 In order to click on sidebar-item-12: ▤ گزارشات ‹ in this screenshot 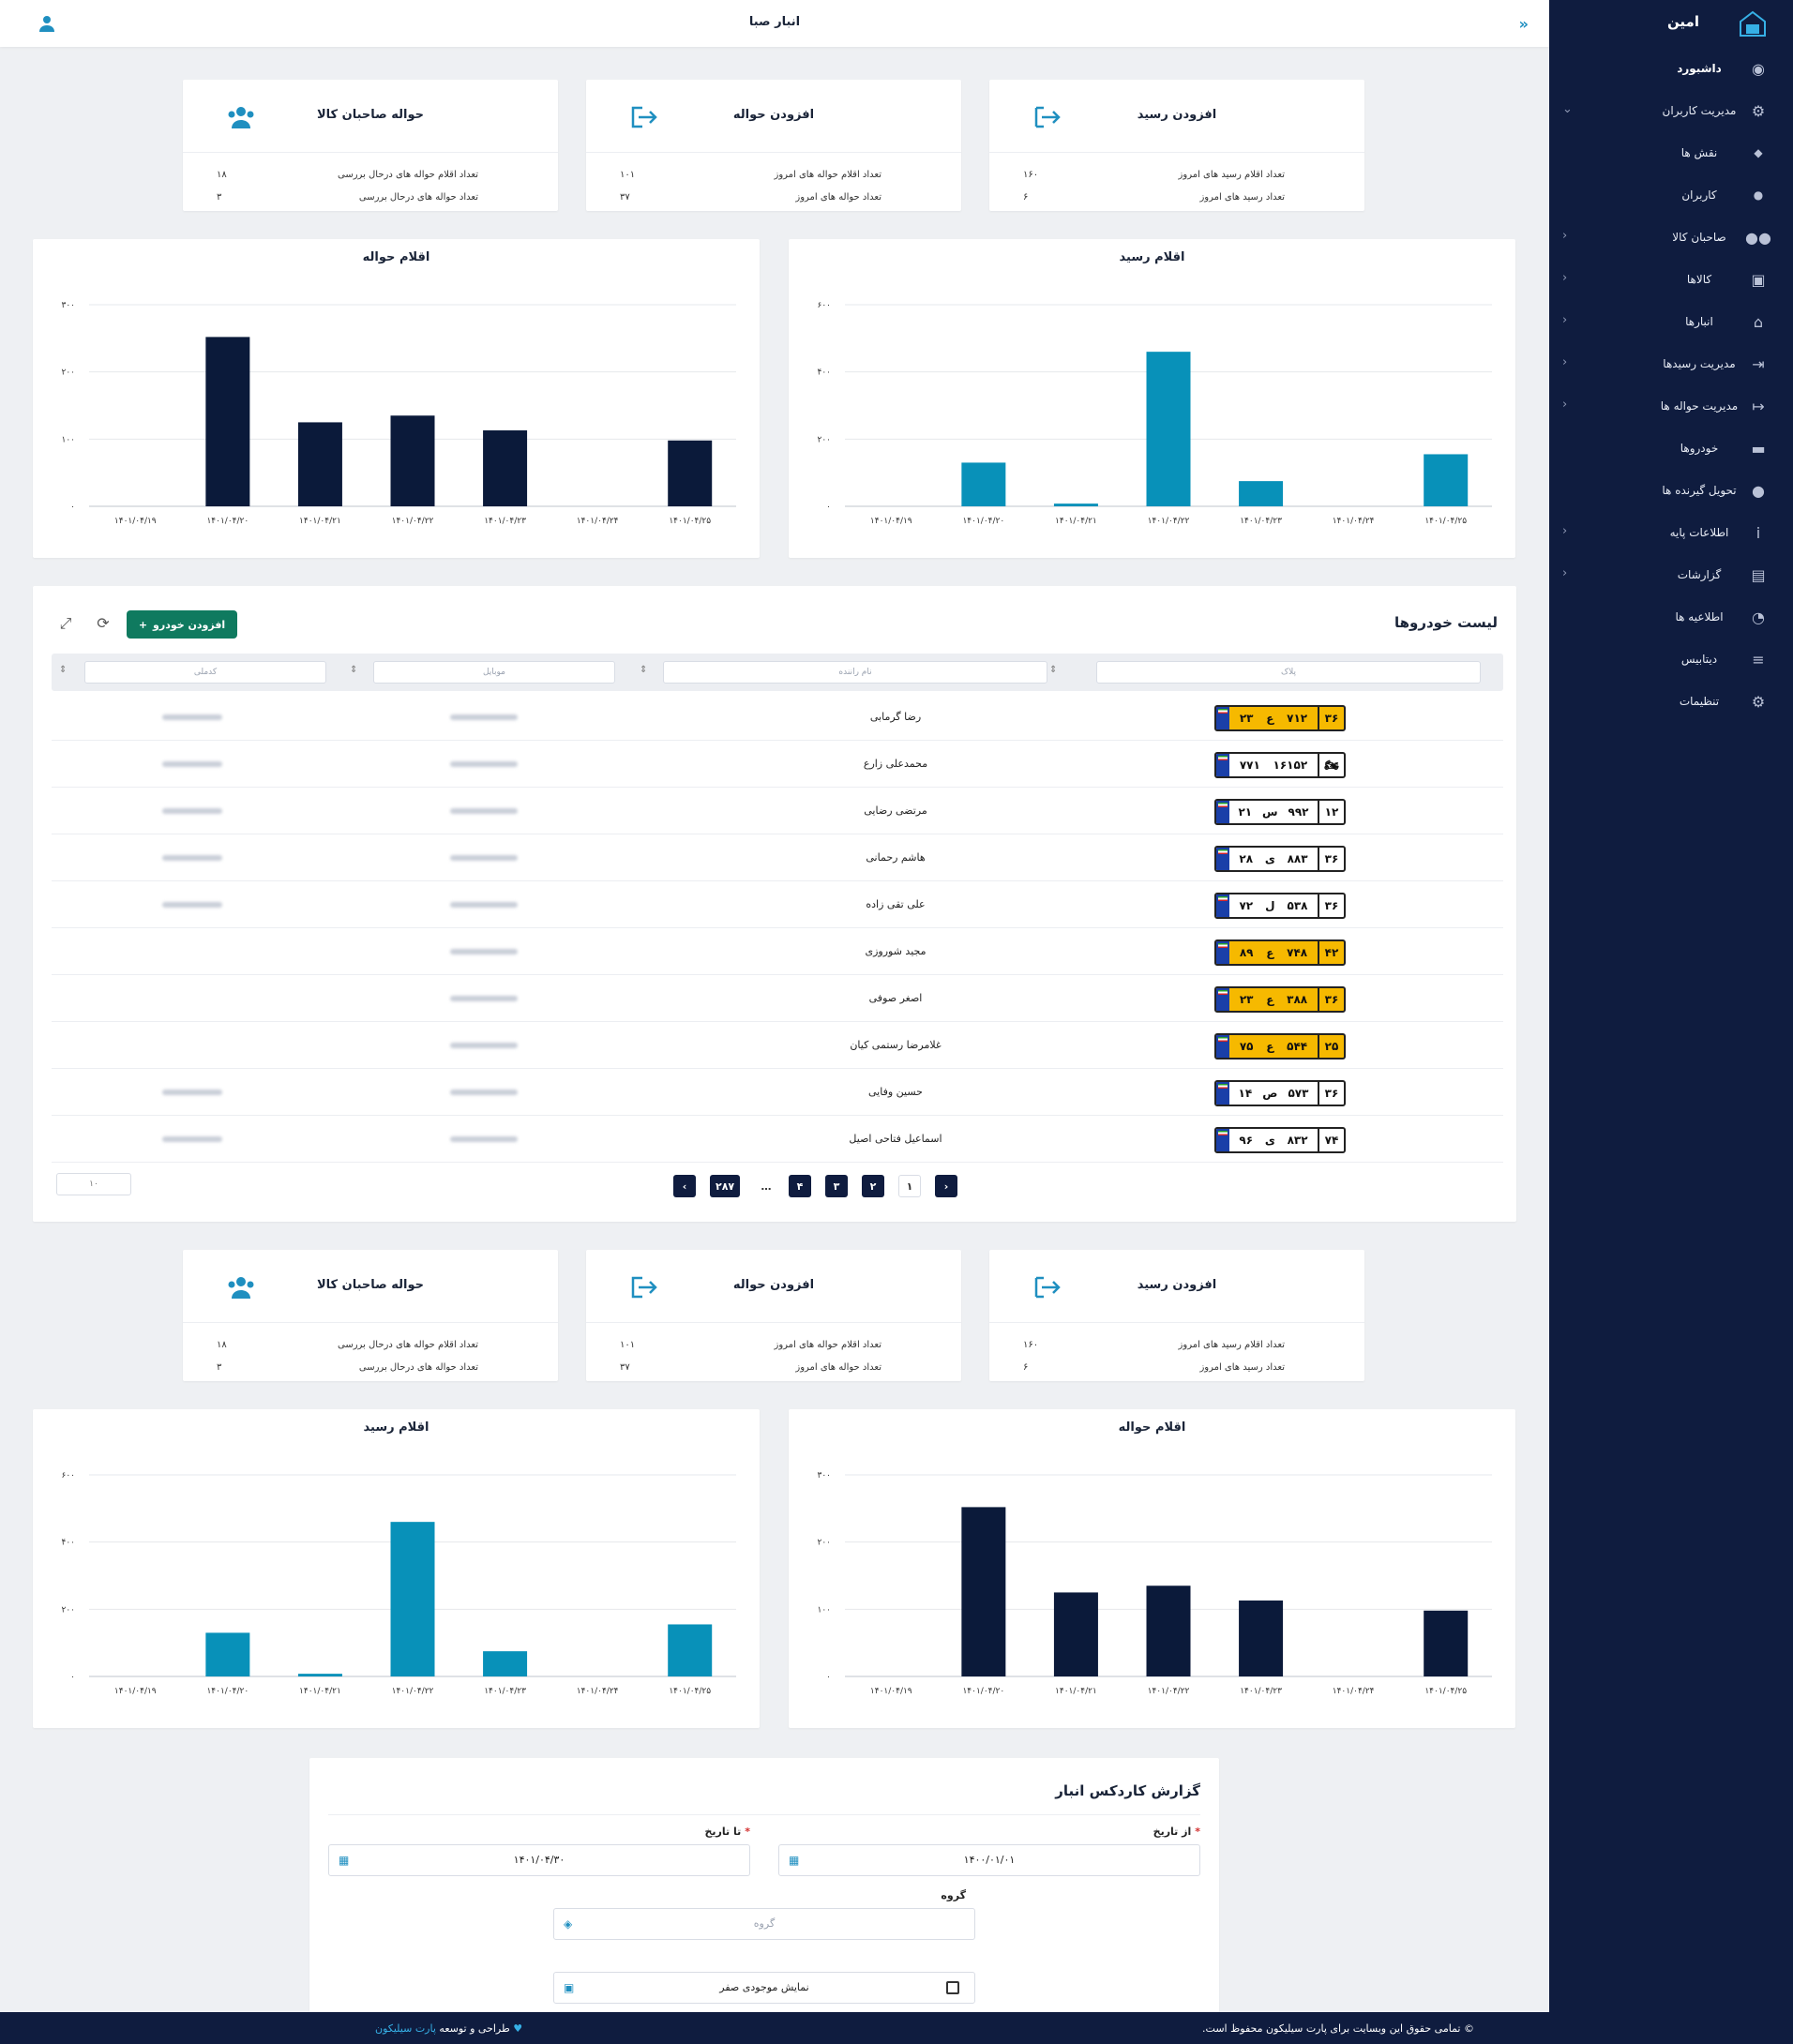, I will do `click(1671, 574)`.